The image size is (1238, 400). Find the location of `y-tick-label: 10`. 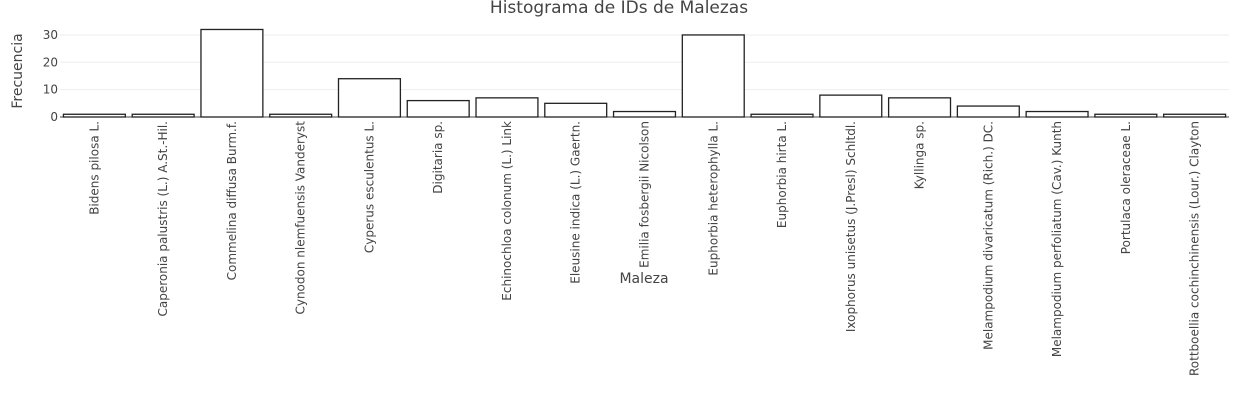

y-tick-label: 10 is located at coordinates (50, 90).